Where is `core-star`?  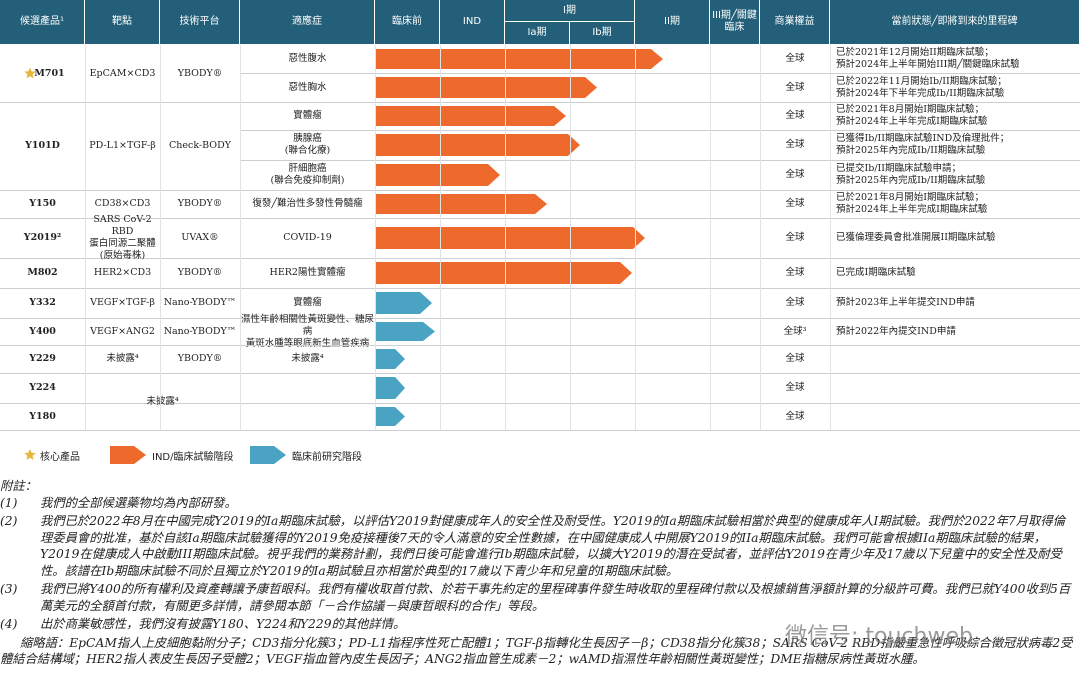
core-star is located at coordinates (30, 454).